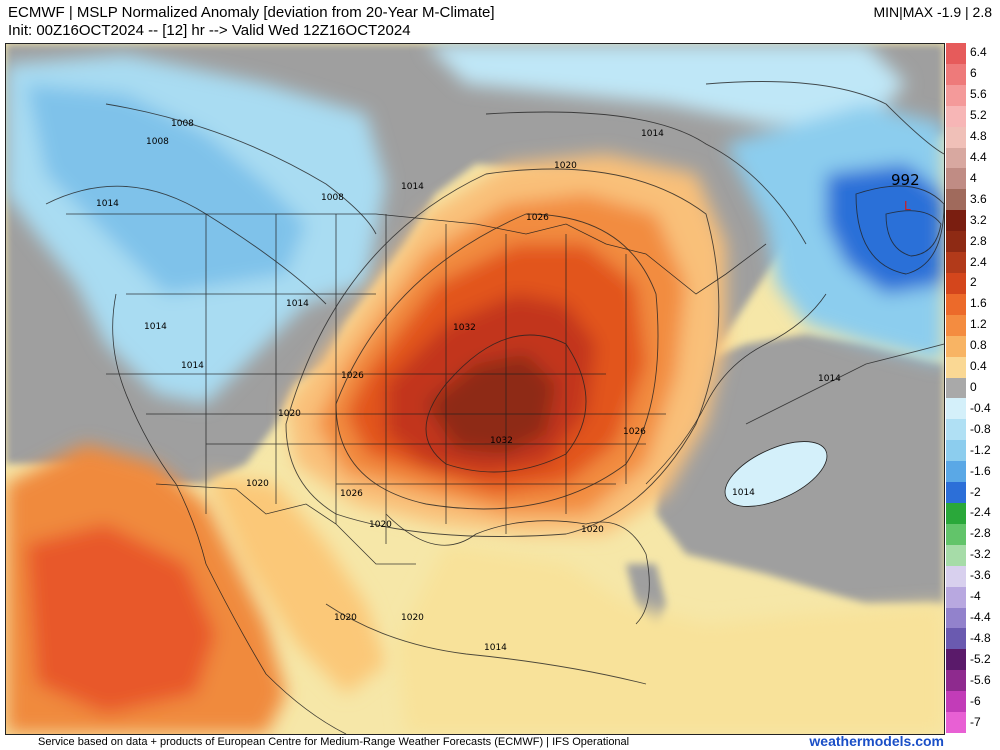 The image size is (1000, 750). I want to click on colorbar-tick-label: 6, so click(973, 73).